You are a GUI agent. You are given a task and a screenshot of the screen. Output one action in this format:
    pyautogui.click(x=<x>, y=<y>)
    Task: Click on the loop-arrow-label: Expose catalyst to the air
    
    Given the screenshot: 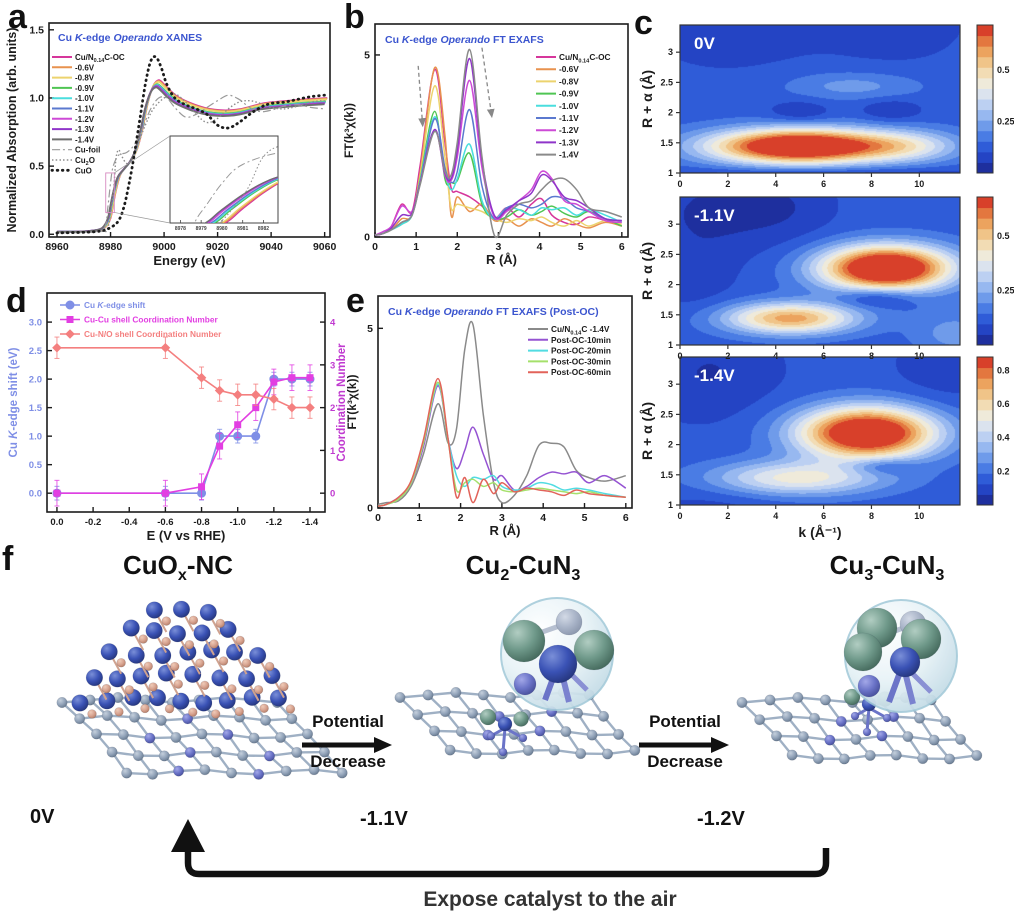 What is the action you would take?
    pyautogui.click(x=550, y=899)
    